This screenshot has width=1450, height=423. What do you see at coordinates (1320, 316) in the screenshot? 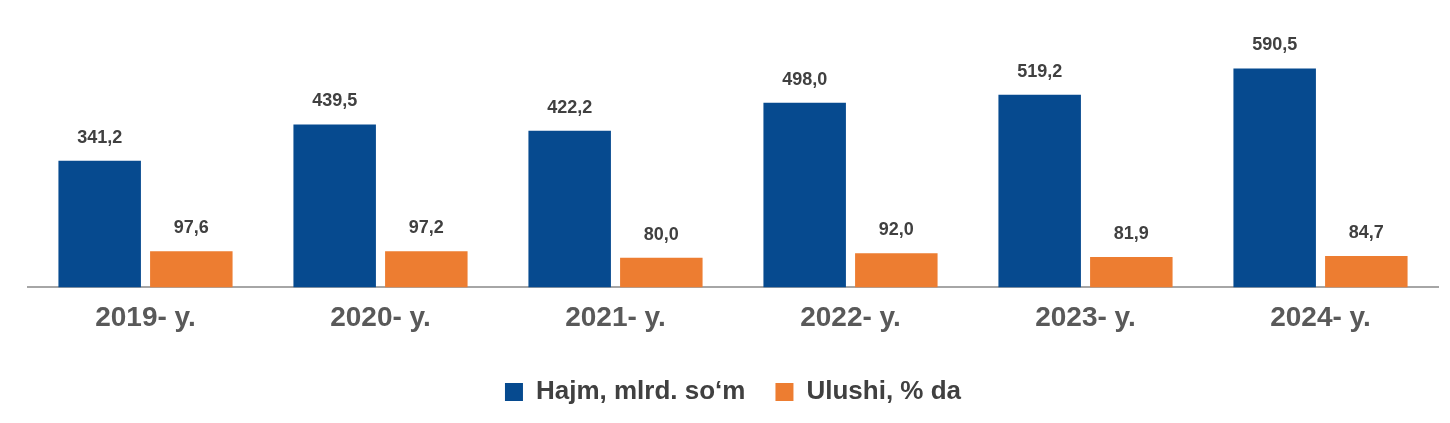
I see `x-tick-label: 2024- y.` at bounding box center [1320, 316].